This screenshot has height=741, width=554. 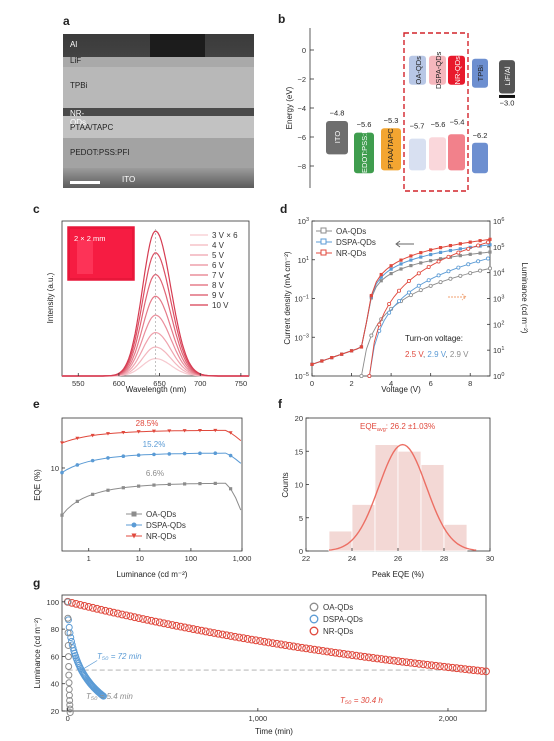 I want to click on stability-legend-label: DSPA-QDs, so click(x=343, y=619).